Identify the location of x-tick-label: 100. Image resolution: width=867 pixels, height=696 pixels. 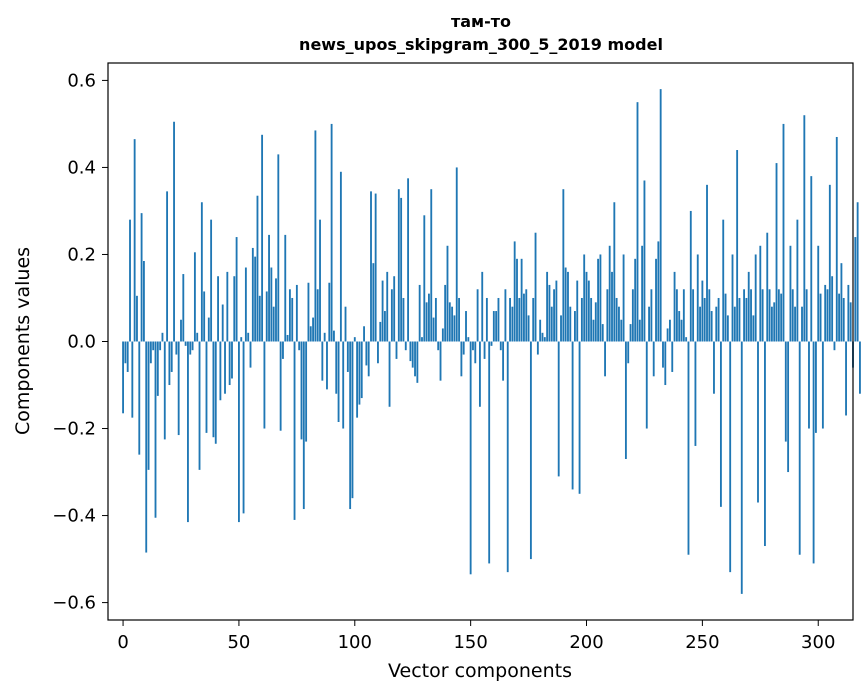
(355, 642).